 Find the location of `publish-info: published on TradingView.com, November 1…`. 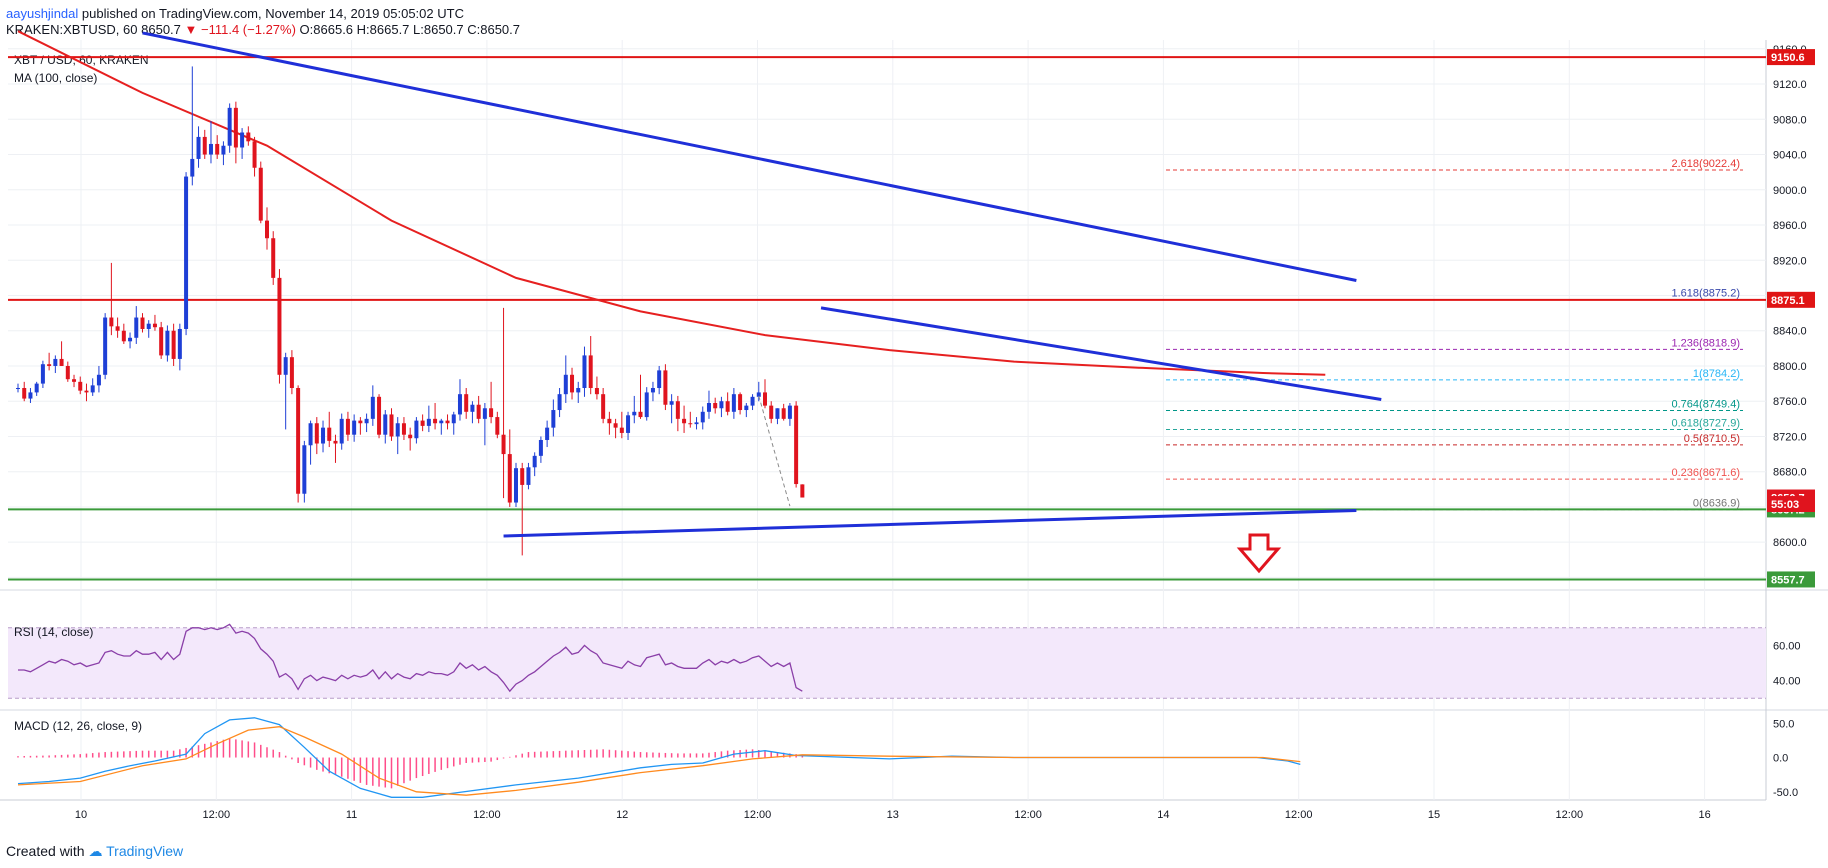

publish-info: published on TradingView.com, November 1… is located at coordinates (272, 13).